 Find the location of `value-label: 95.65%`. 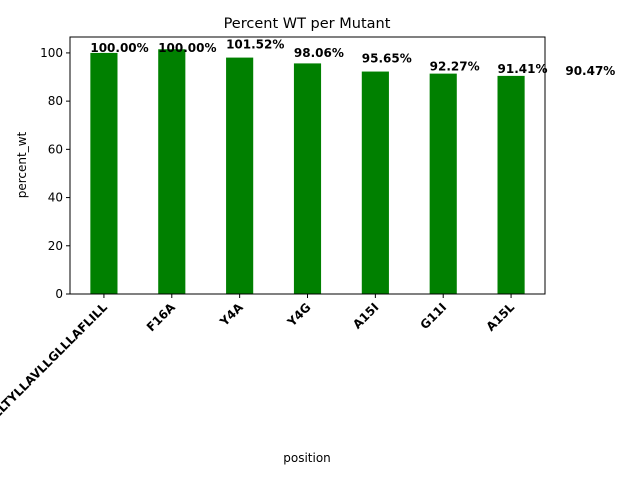

value-label: 95.65% is located at coordinates (387, 59).